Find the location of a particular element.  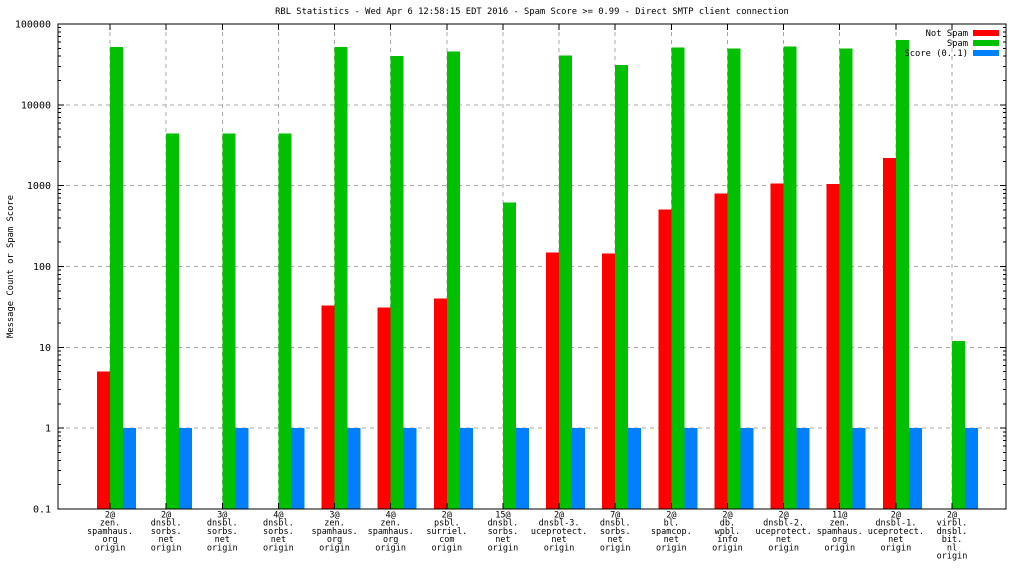

legend-label: Not Spam is located at coordinates (947, 34).